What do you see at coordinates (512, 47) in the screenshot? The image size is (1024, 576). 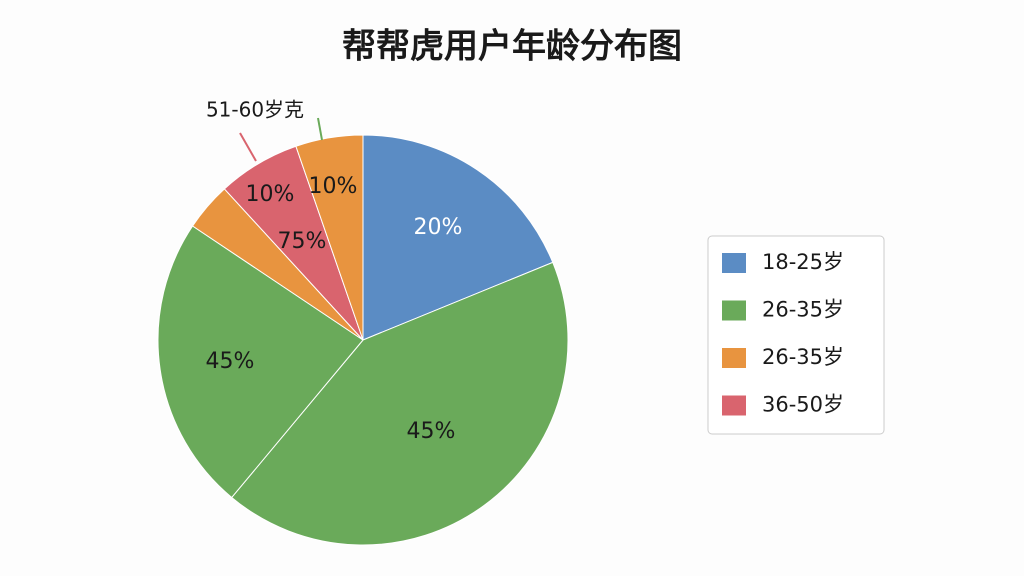 I see `chart-title: 帮帮虎用户年龄分布图` at bounding box center [512, 47].